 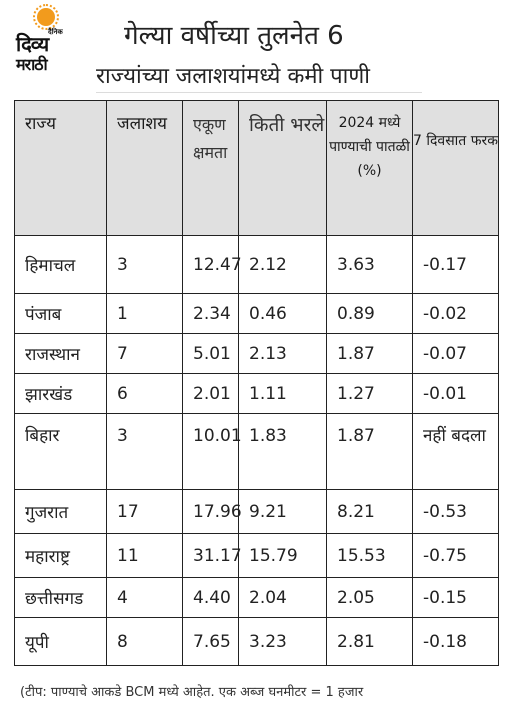 I want to click on cell-reservoir: 11, so click(x=144, y=555).